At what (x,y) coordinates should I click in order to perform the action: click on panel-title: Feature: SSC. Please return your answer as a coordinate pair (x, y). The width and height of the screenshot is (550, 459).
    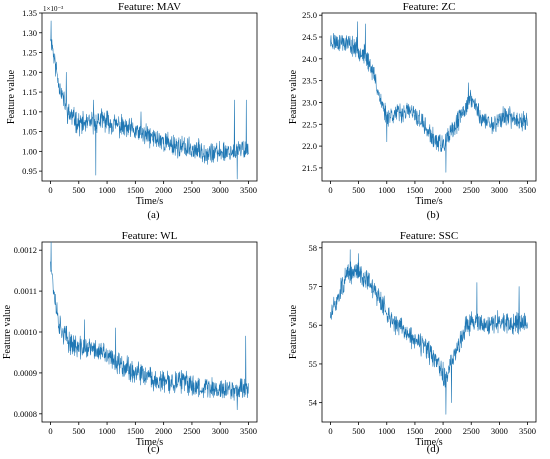
    Looking at the image, I should click on (429, 236).